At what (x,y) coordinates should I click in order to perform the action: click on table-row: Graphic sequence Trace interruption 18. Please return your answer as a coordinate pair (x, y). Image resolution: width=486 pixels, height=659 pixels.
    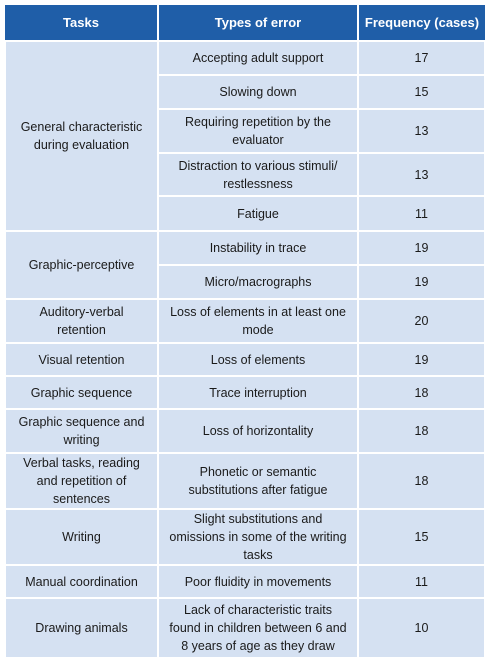
    Looking at the image, I should click on (245, 392).